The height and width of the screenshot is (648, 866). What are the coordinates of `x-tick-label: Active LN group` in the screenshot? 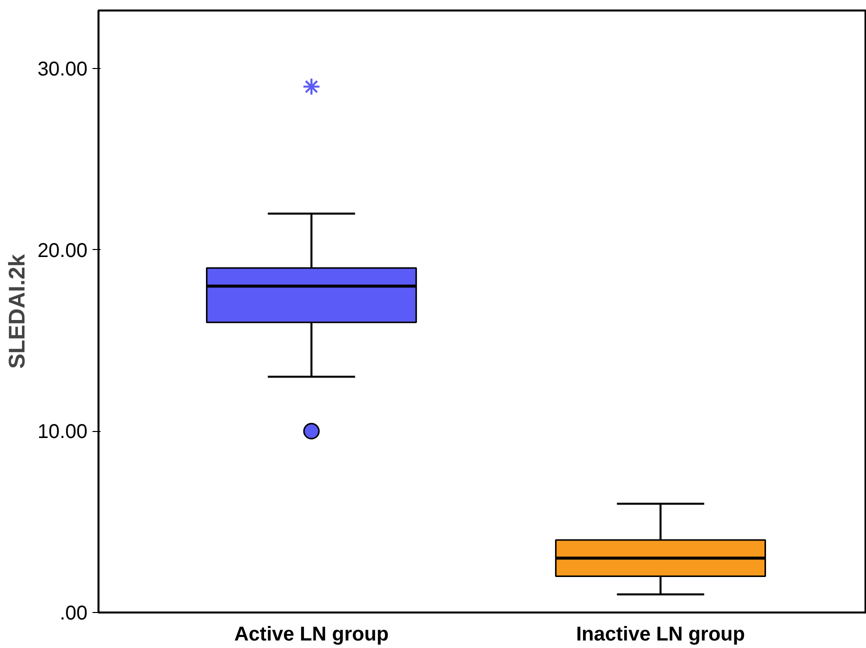 It's located at (311, 635).